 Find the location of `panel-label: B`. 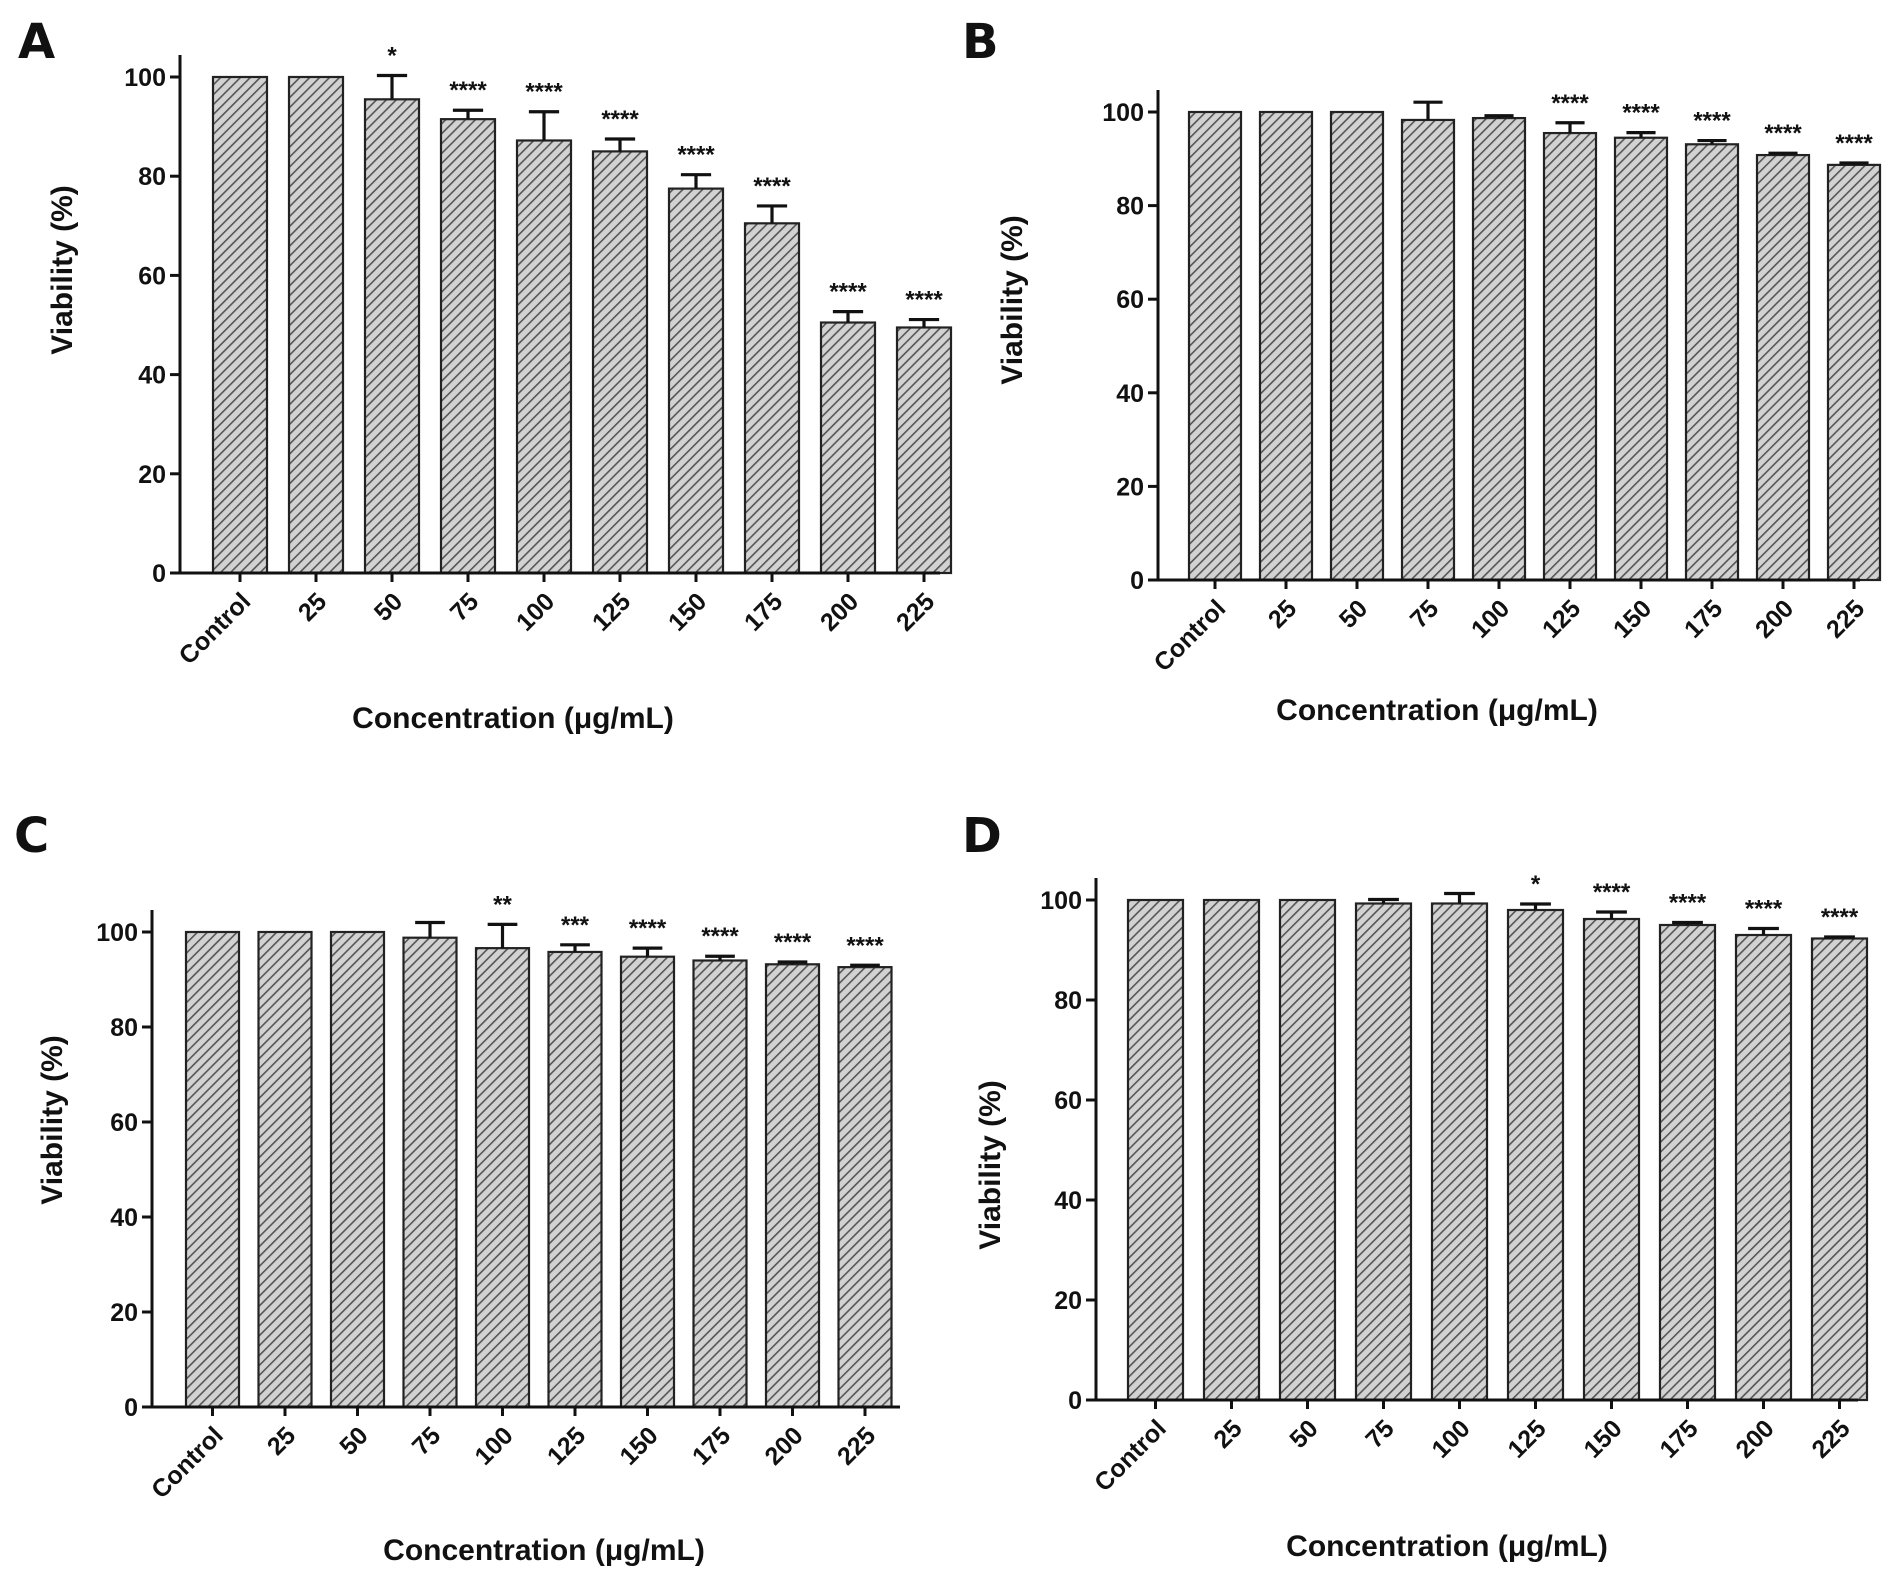

panel-label: B is located at coordinates (980, 42).